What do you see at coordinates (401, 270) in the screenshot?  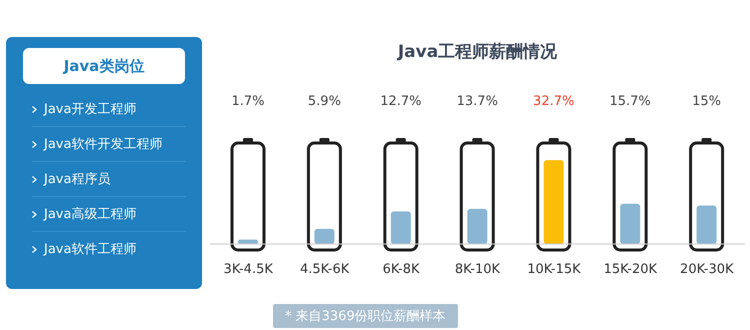 I see `x-tick-label: 6K-8K` at bounding box center [401, 270].